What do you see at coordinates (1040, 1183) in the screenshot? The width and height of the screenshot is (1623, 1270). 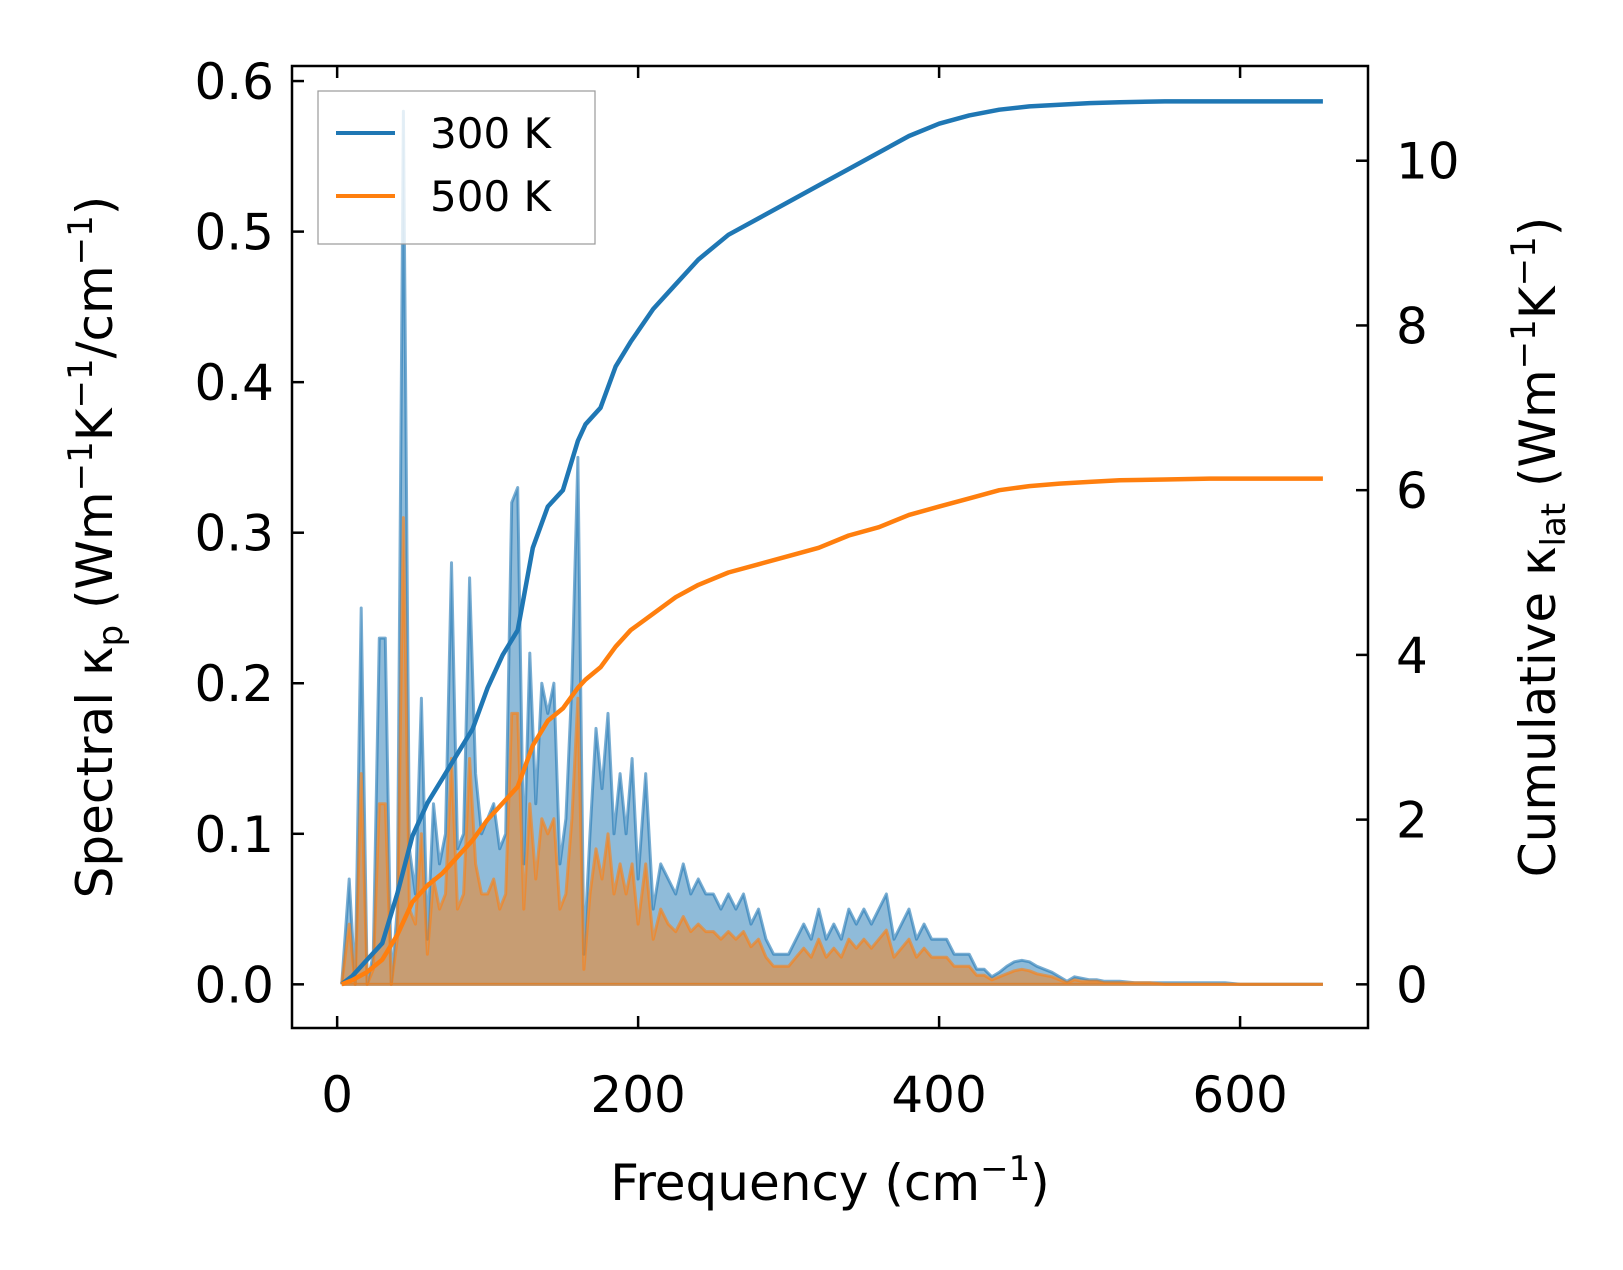 I see `x-axis-label-tail: )` at bounding box center [1040, 1183].